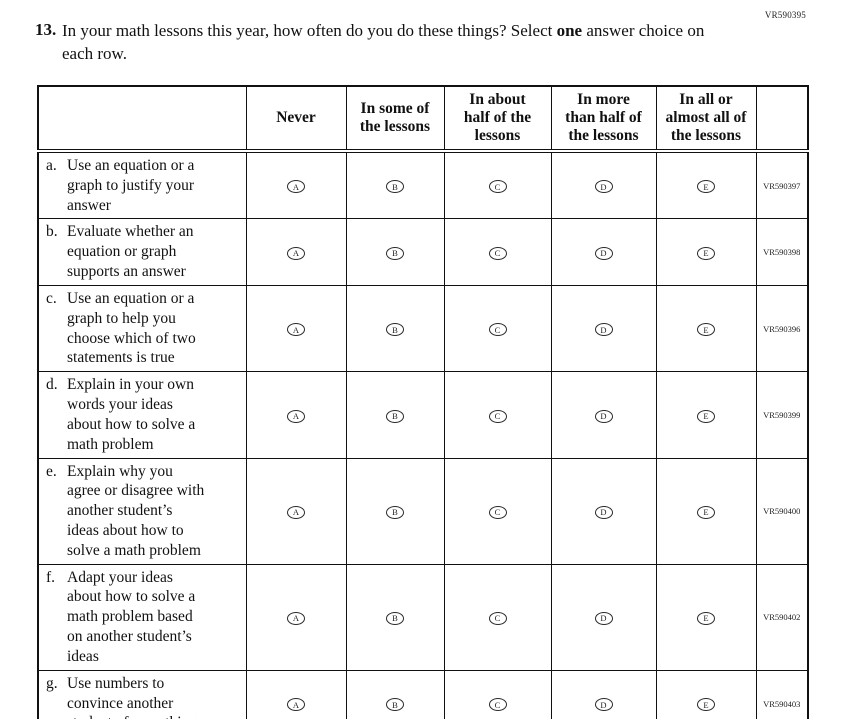 The height and width of the screenshot is (719, 843). I want to click on column-header-all-or-almost-all-of-the-lessons: In all or almost all of the lessons, so click(706, 119).